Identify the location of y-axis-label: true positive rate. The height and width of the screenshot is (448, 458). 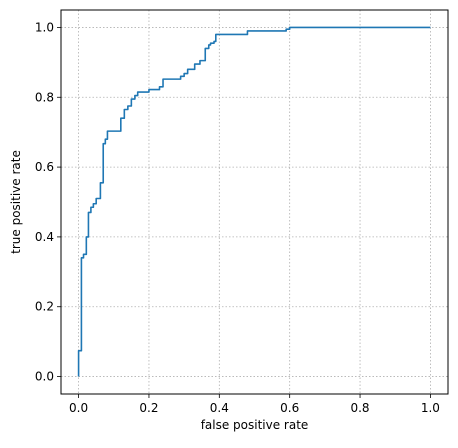
(16, 202).